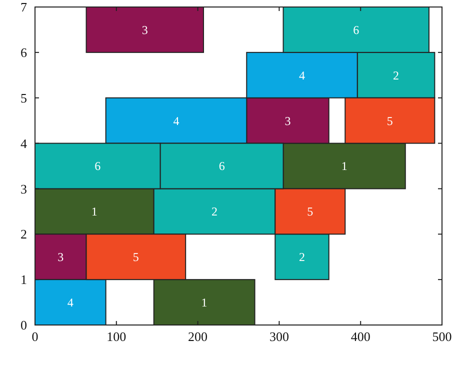 The width and height of the screenshot is (474, 365). What do you see at coordinates (279, 336) in the screenshot?
I see `x-tick-label: 300` at bounding box center [279, 336].